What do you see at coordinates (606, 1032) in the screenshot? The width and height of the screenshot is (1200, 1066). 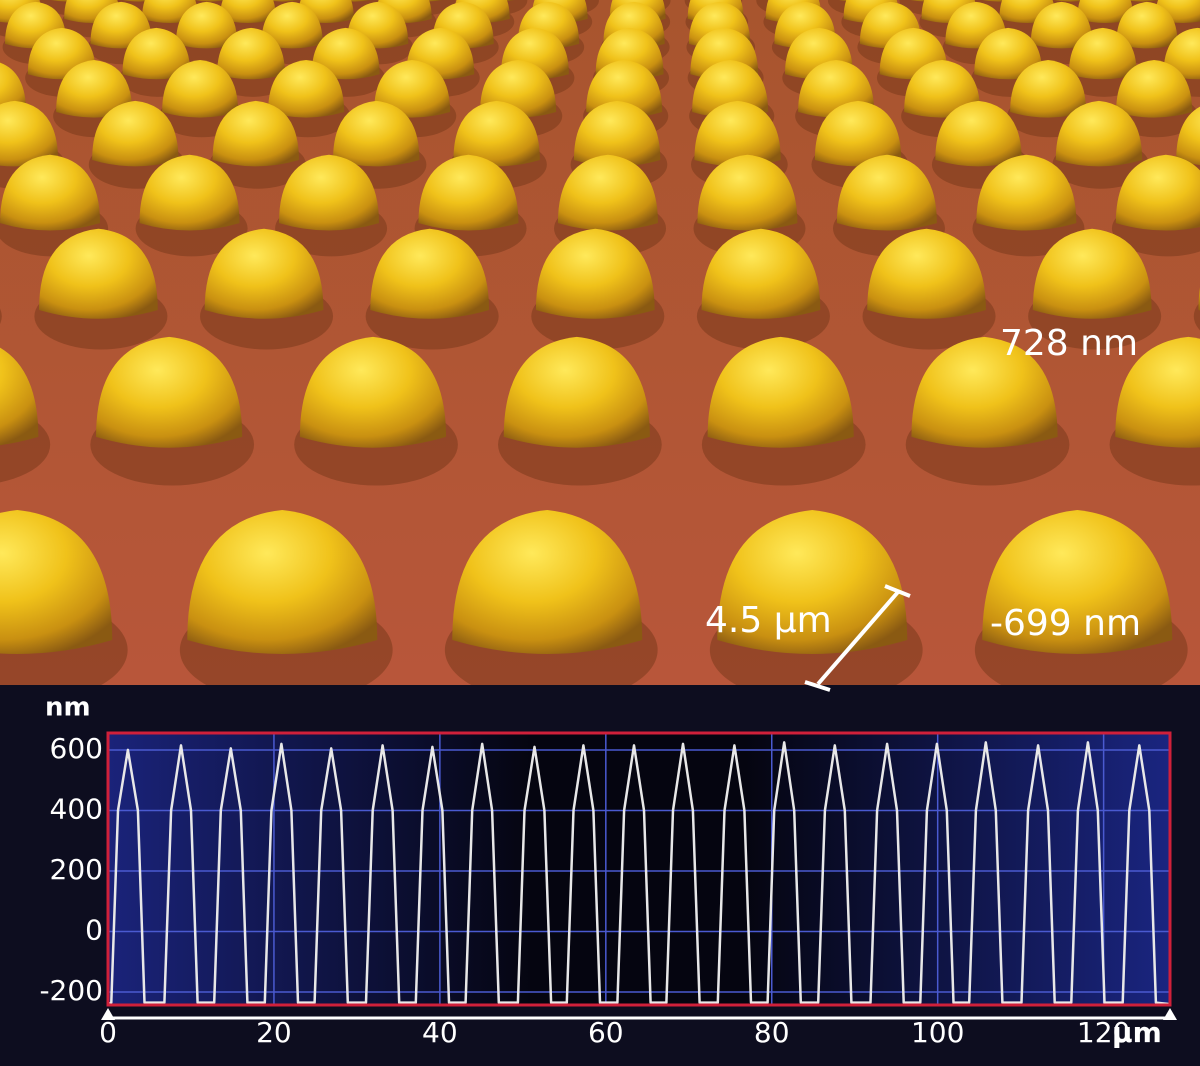 I see `x-tick-label: 60` at bounding box center [606, 1032].